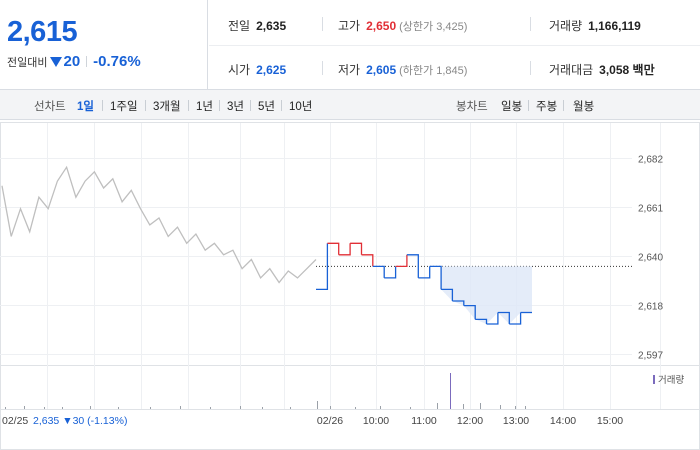  Describe the element at coordinates (85, 107) in the screenshot. I see `tab-1-day: 1일` at that location.